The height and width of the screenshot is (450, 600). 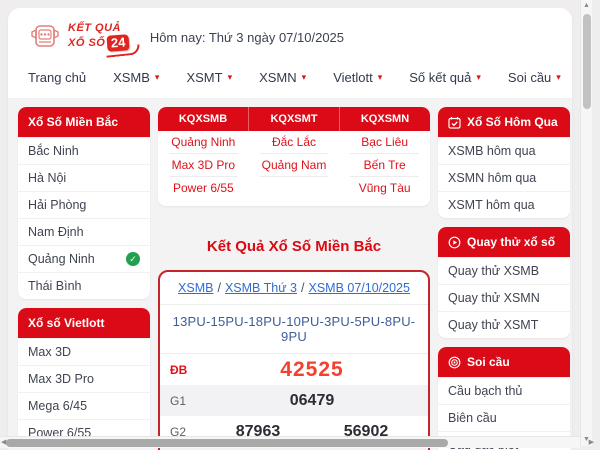 I want to click on vertical-scroll-thumb, so click(x=587, y=61).